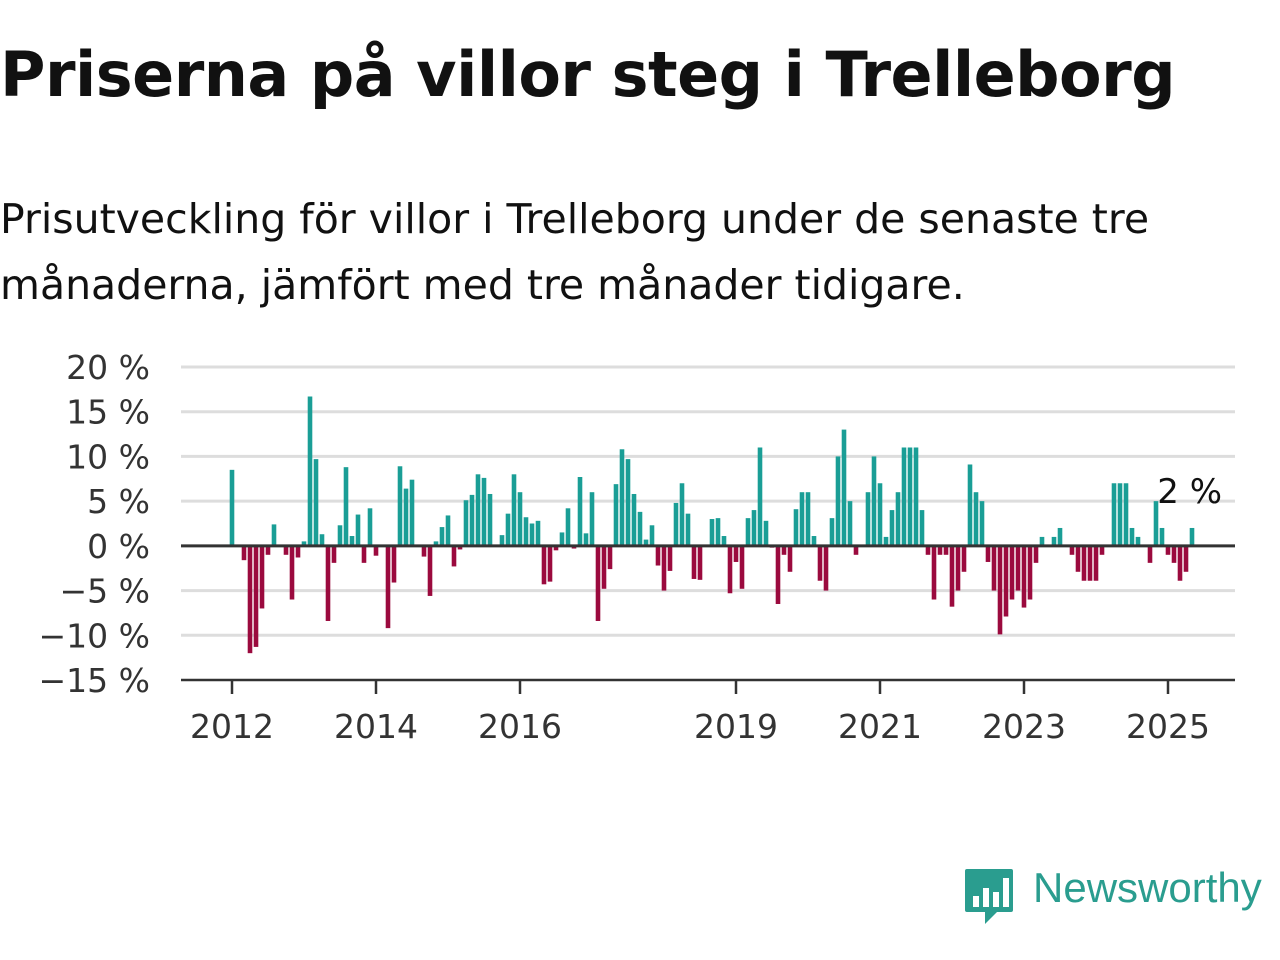 The height and width of the screenshot is (960, 1280). What do you see at coordinates (118, 546) in the screenshot?
I see `y-tick-label: 0 %` at bounding box center [118, 546].